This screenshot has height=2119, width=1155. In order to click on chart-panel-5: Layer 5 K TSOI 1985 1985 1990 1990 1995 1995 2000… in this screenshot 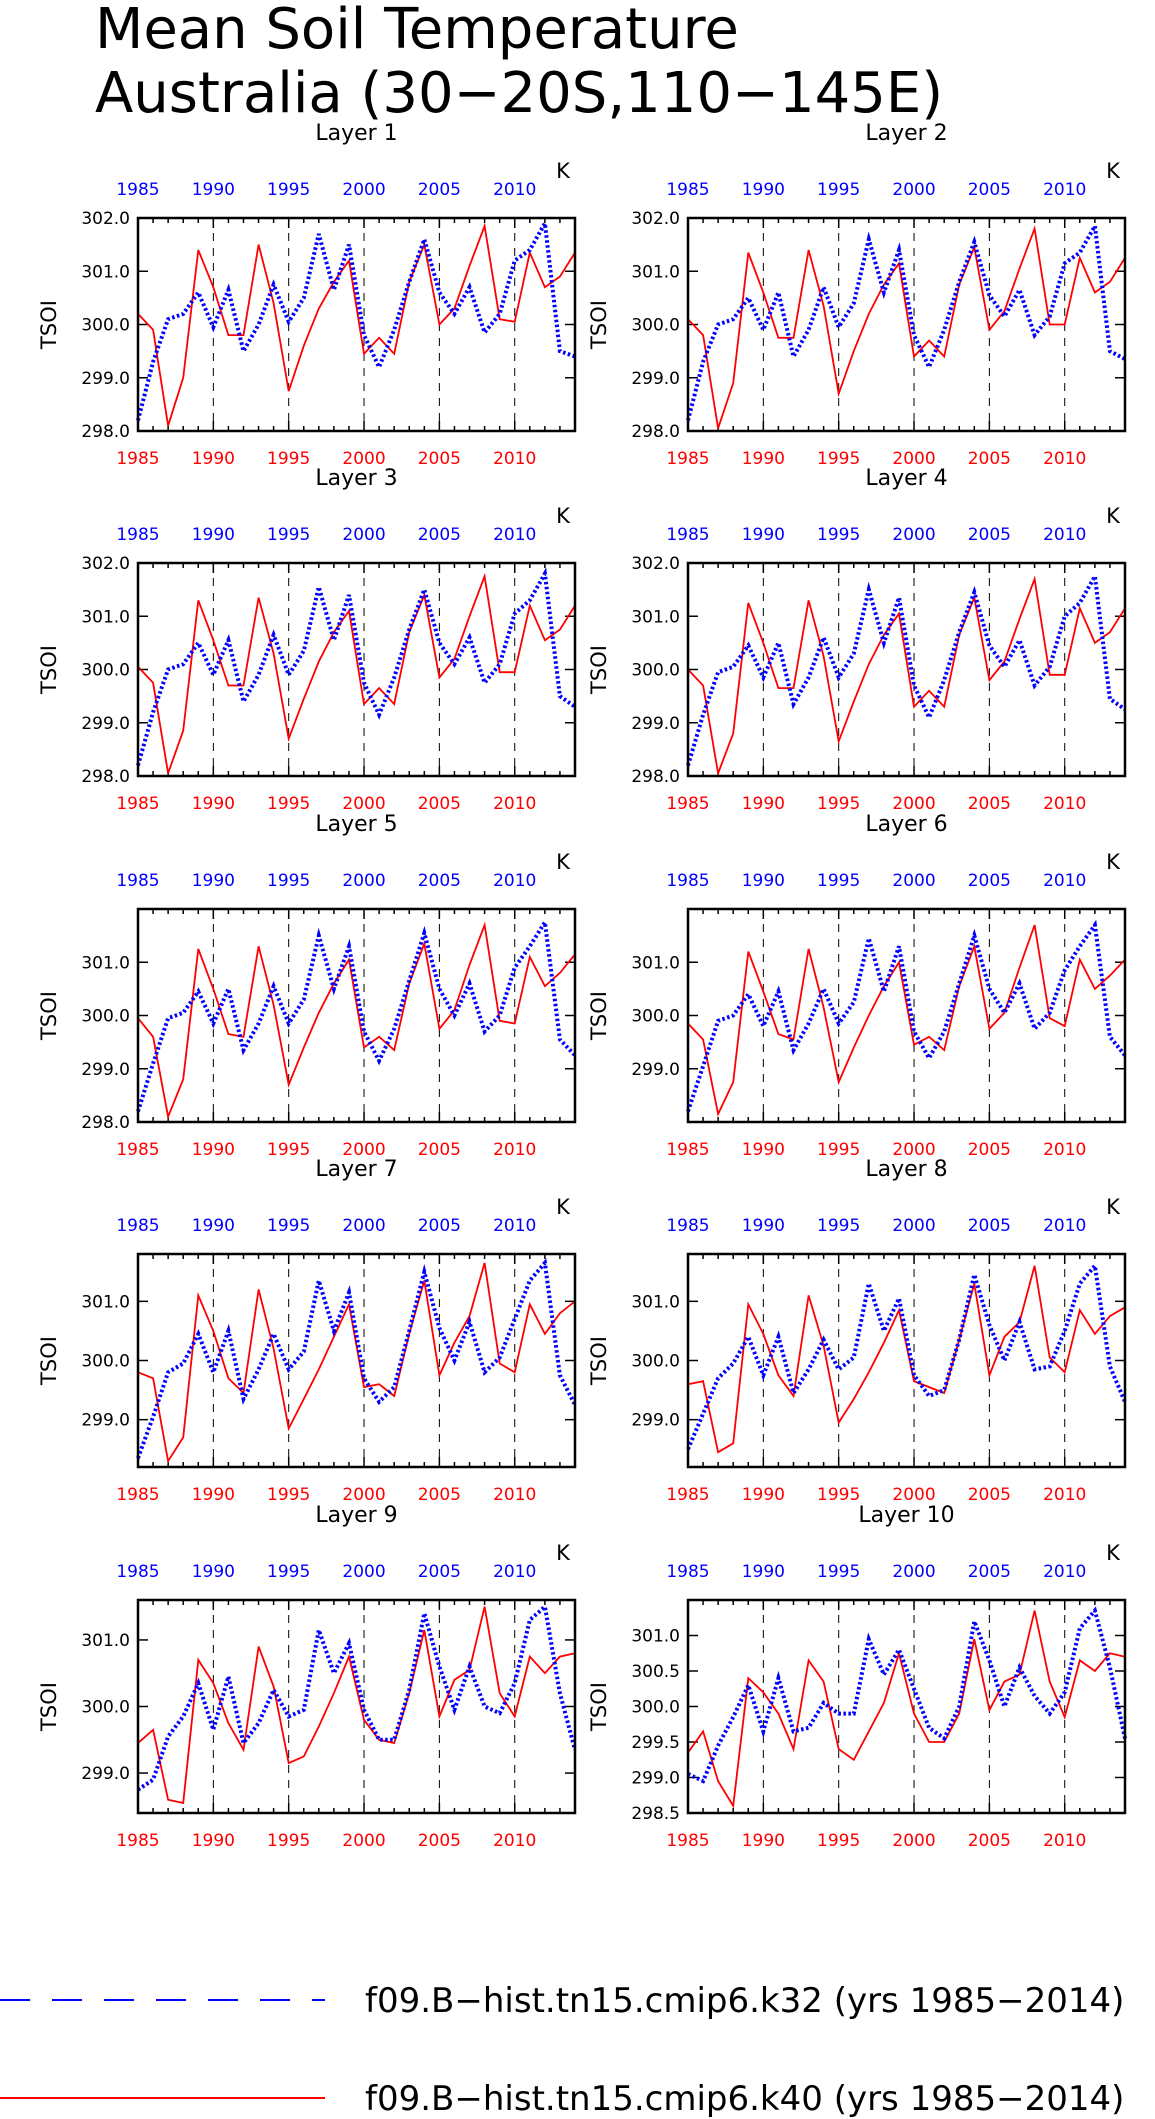, I will do `click(307, 986)`.